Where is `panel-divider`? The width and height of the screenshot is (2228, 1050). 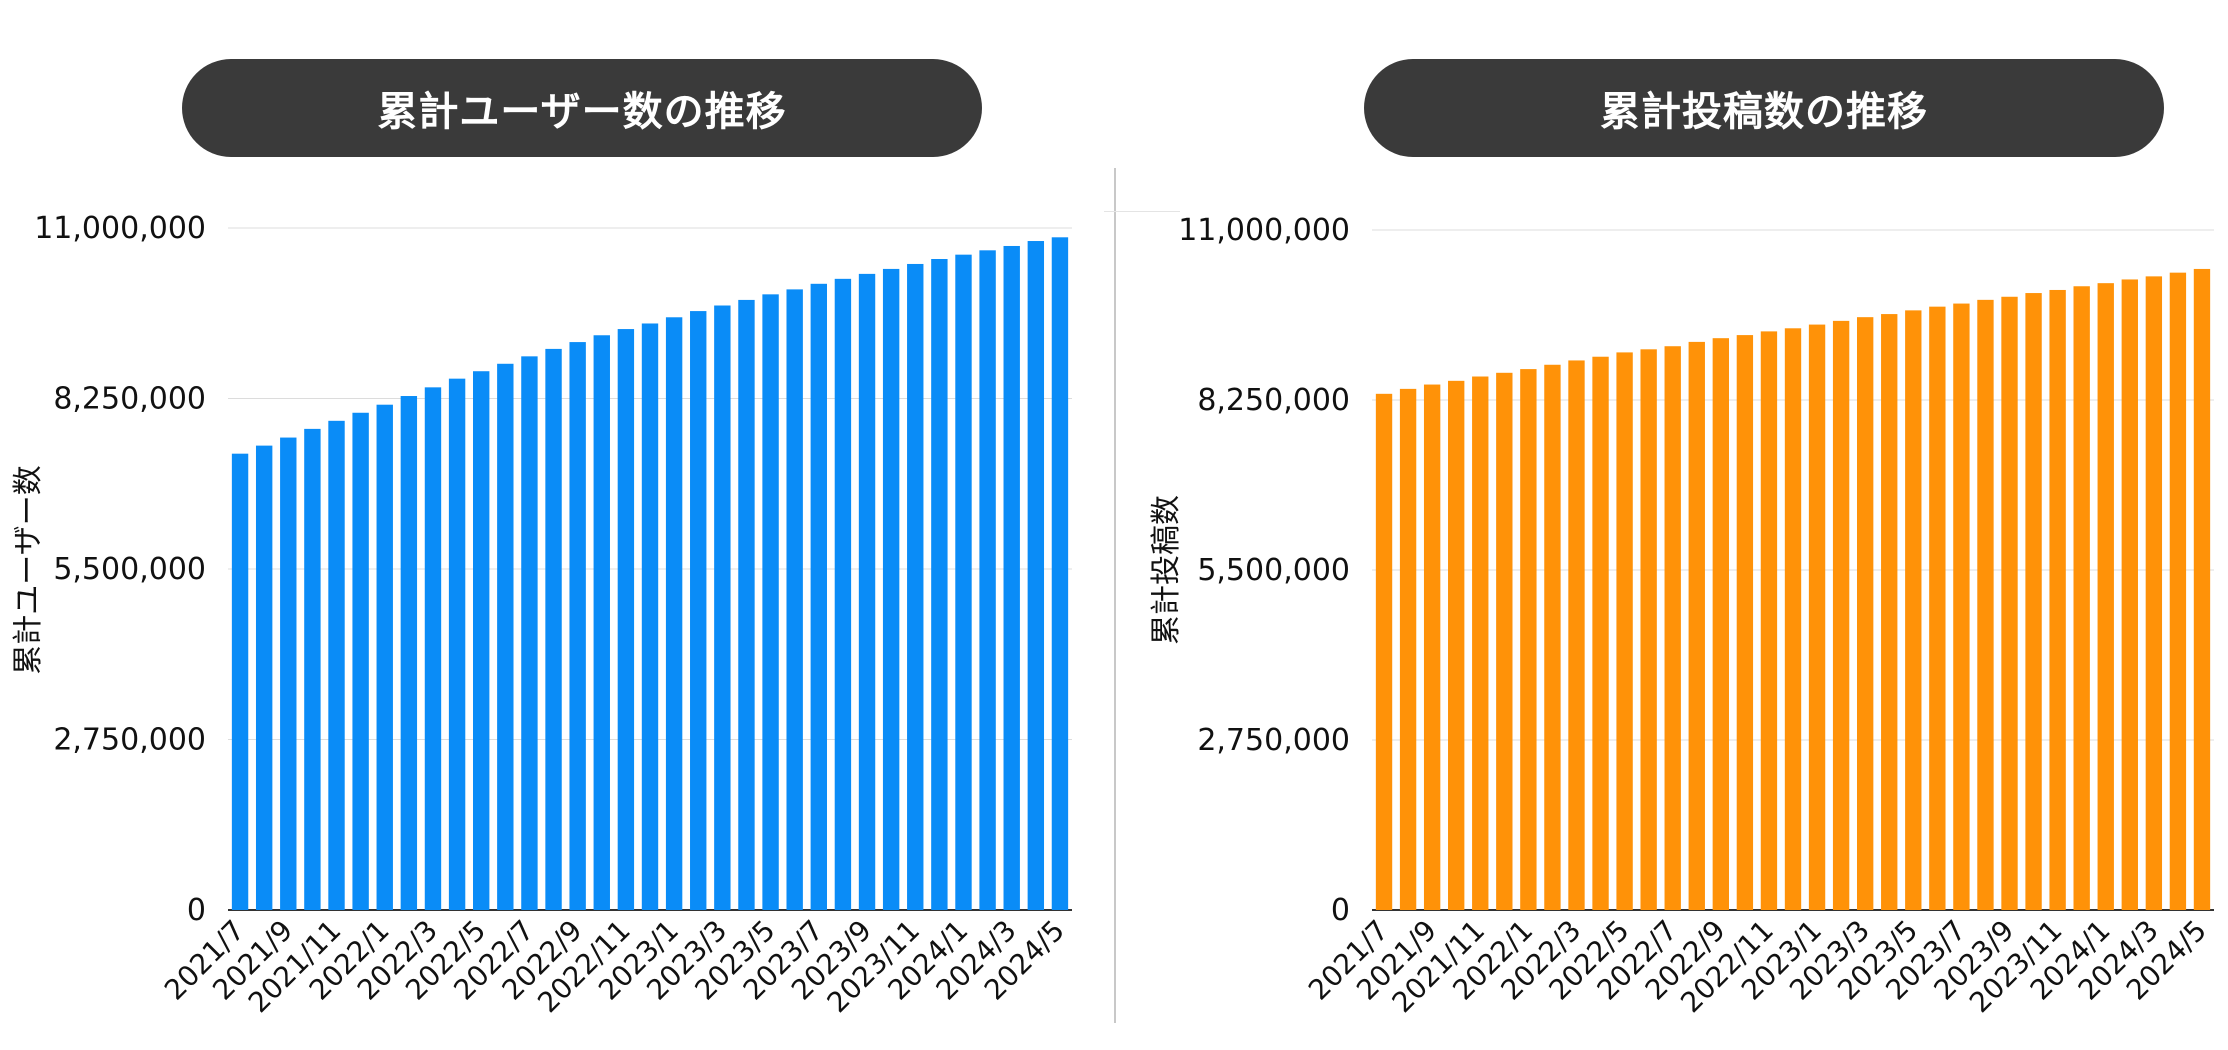 panel-divider is located at coordinates (1115, 595).